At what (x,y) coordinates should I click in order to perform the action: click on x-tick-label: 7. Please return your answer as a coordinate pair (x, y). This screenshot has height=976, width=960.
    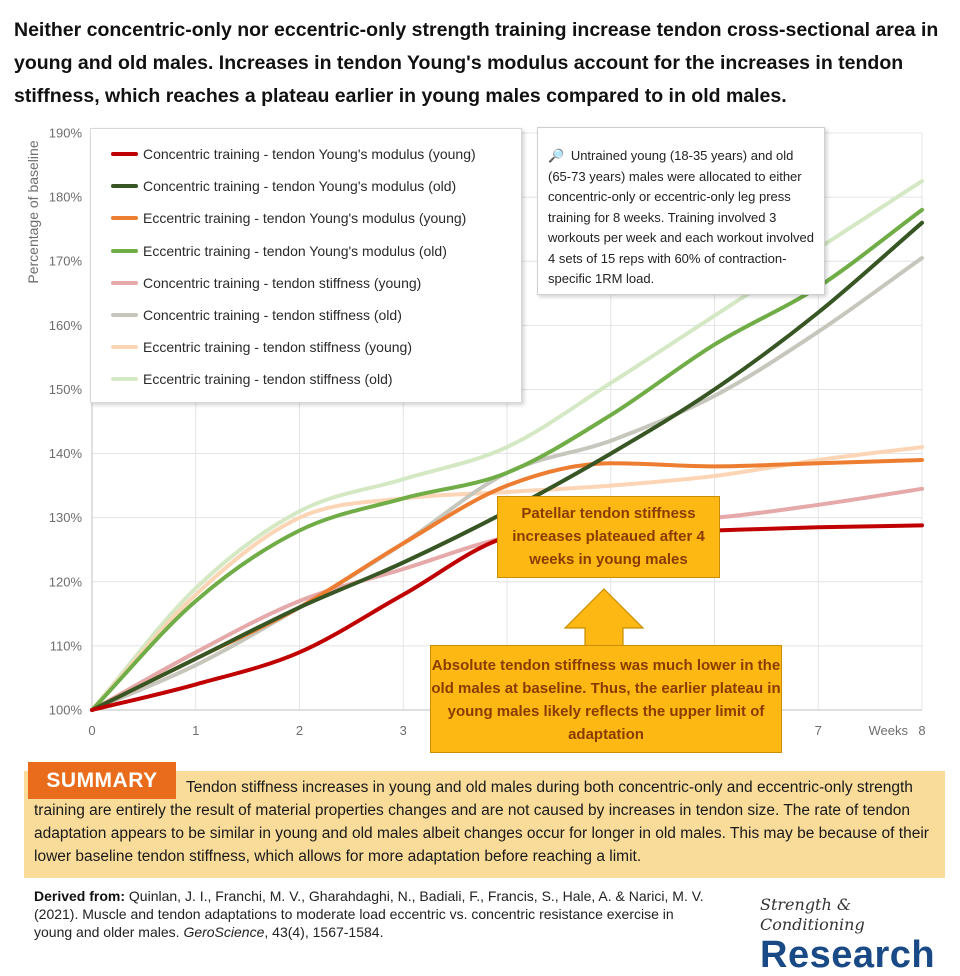
    Looking at the image, I should click on (818, 730).